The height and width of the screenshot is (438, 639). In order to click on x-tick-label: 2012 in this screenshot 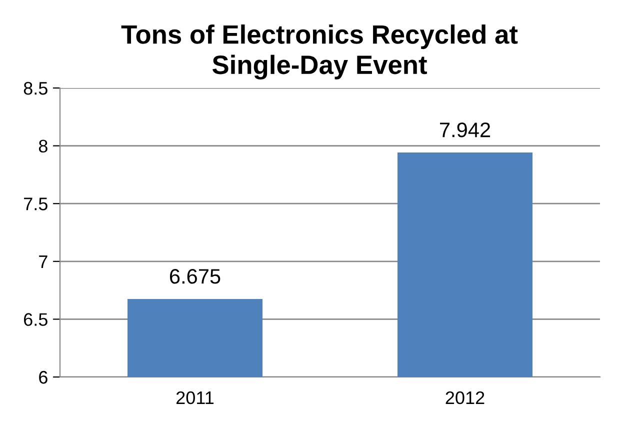, I will do `click(465, 397)`.